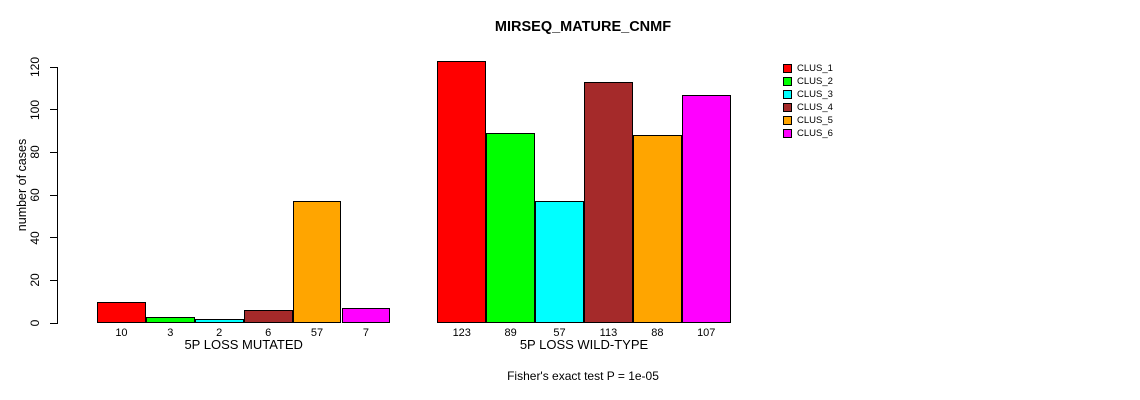 This screenshot has height=400, width=1140. I want to click on y-axis-tick-label: 40, so click(35, 237).